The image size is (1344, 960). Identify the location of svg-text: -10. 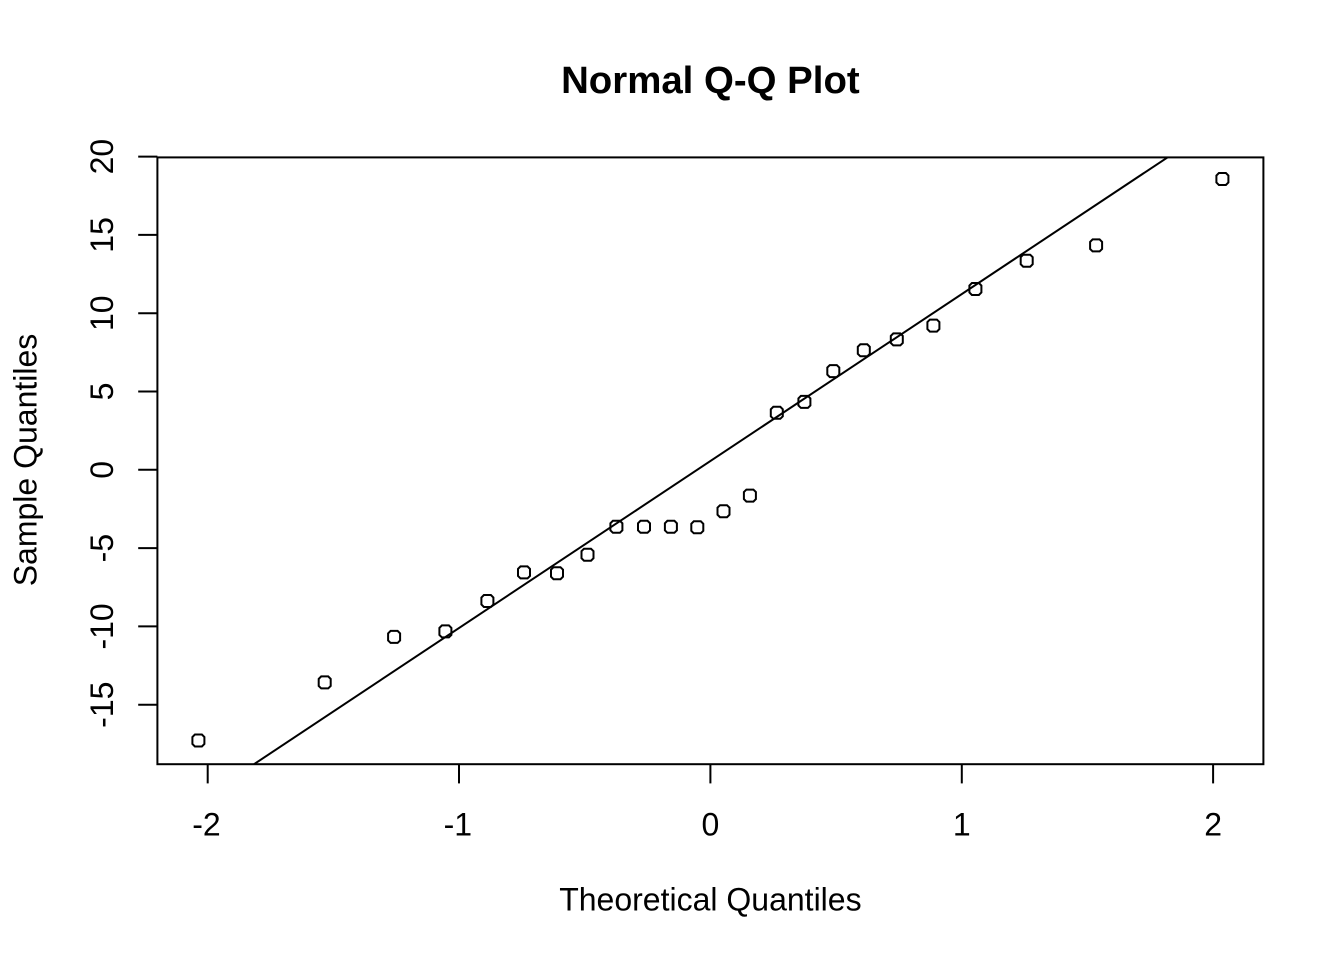
(102, 626).